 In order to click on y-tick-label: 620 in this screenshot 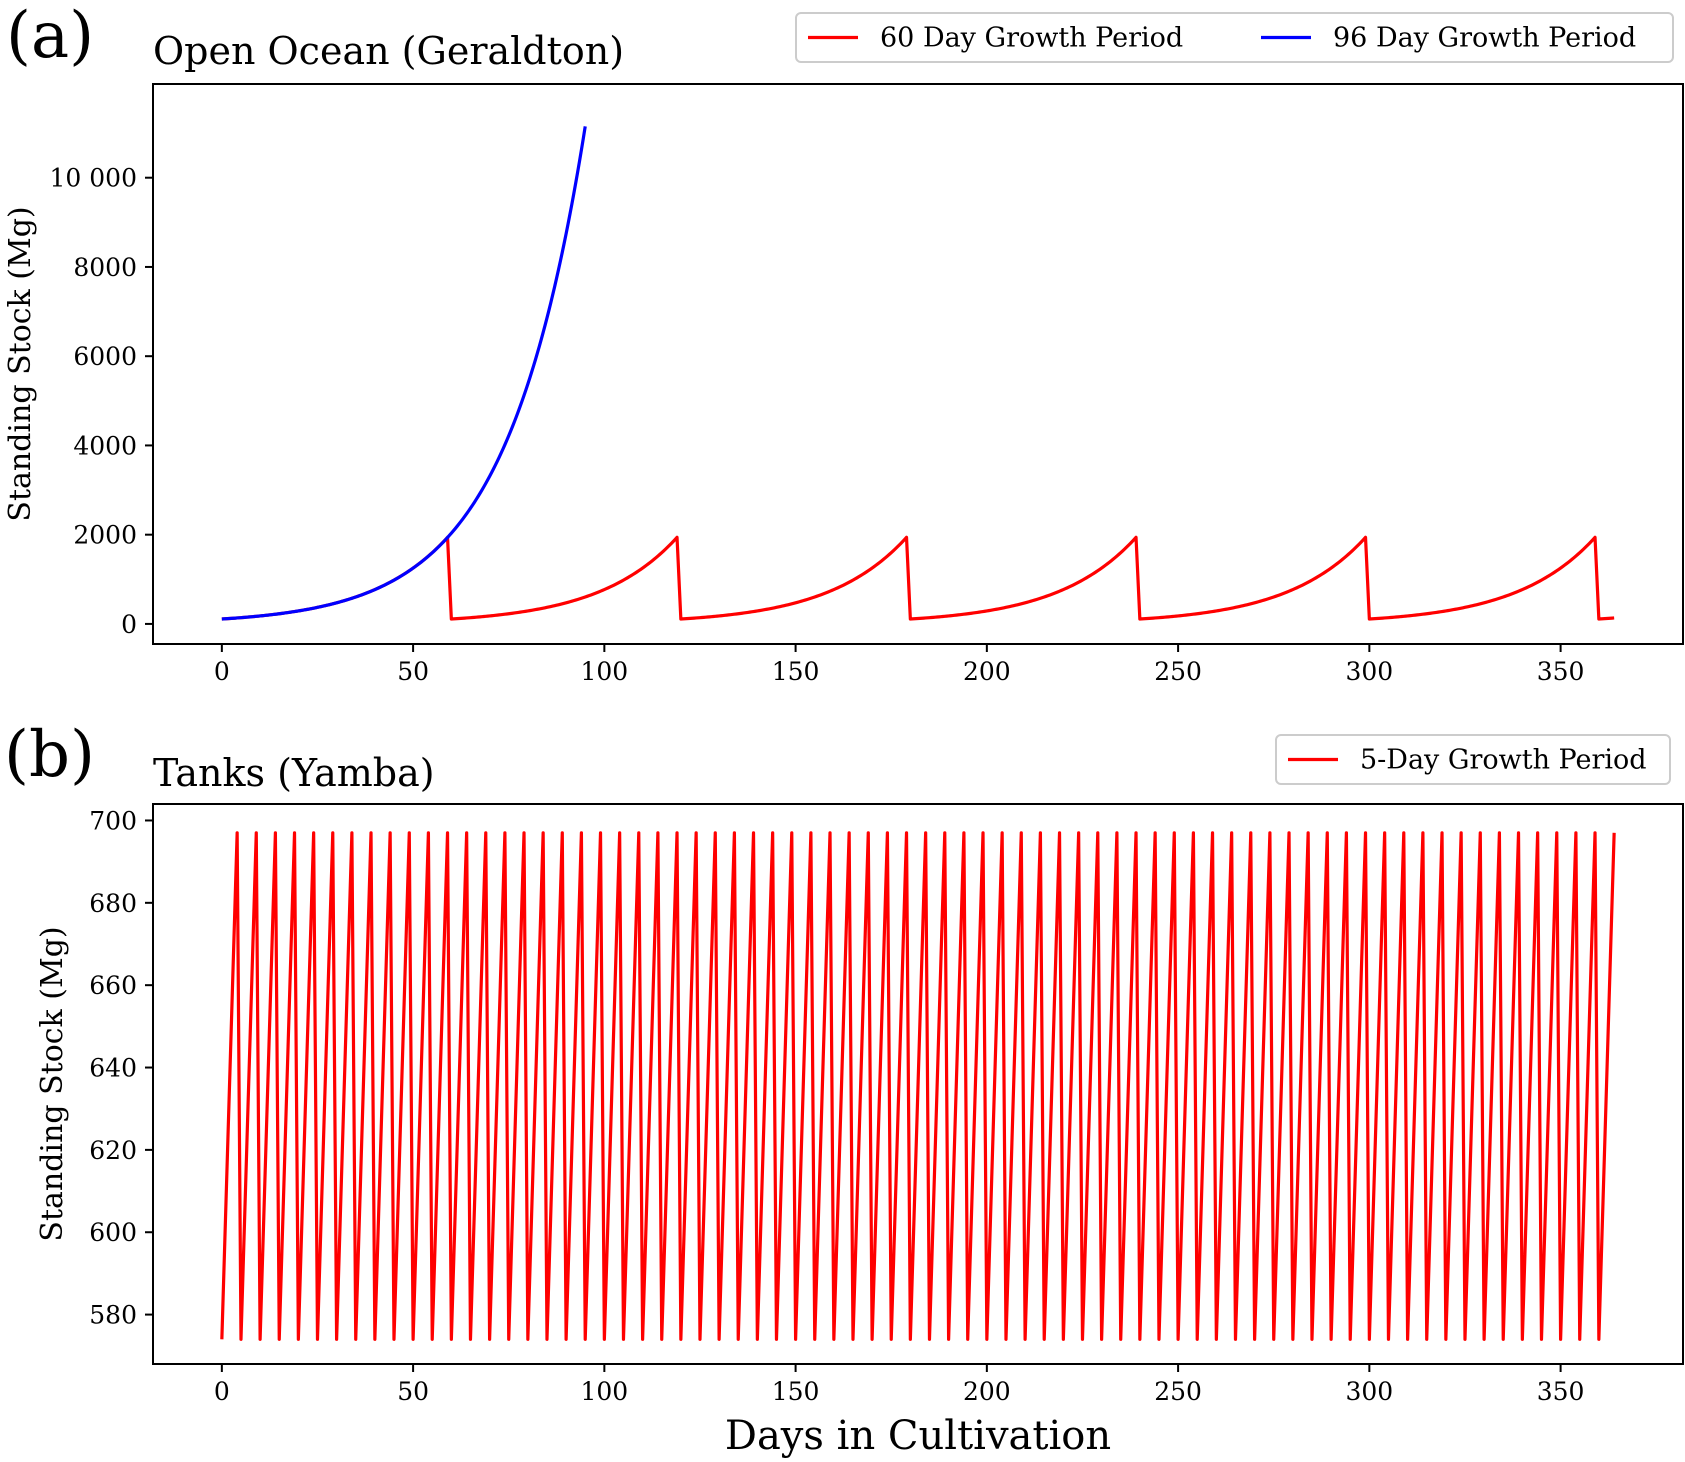, I will do `click(113, 1150)`.